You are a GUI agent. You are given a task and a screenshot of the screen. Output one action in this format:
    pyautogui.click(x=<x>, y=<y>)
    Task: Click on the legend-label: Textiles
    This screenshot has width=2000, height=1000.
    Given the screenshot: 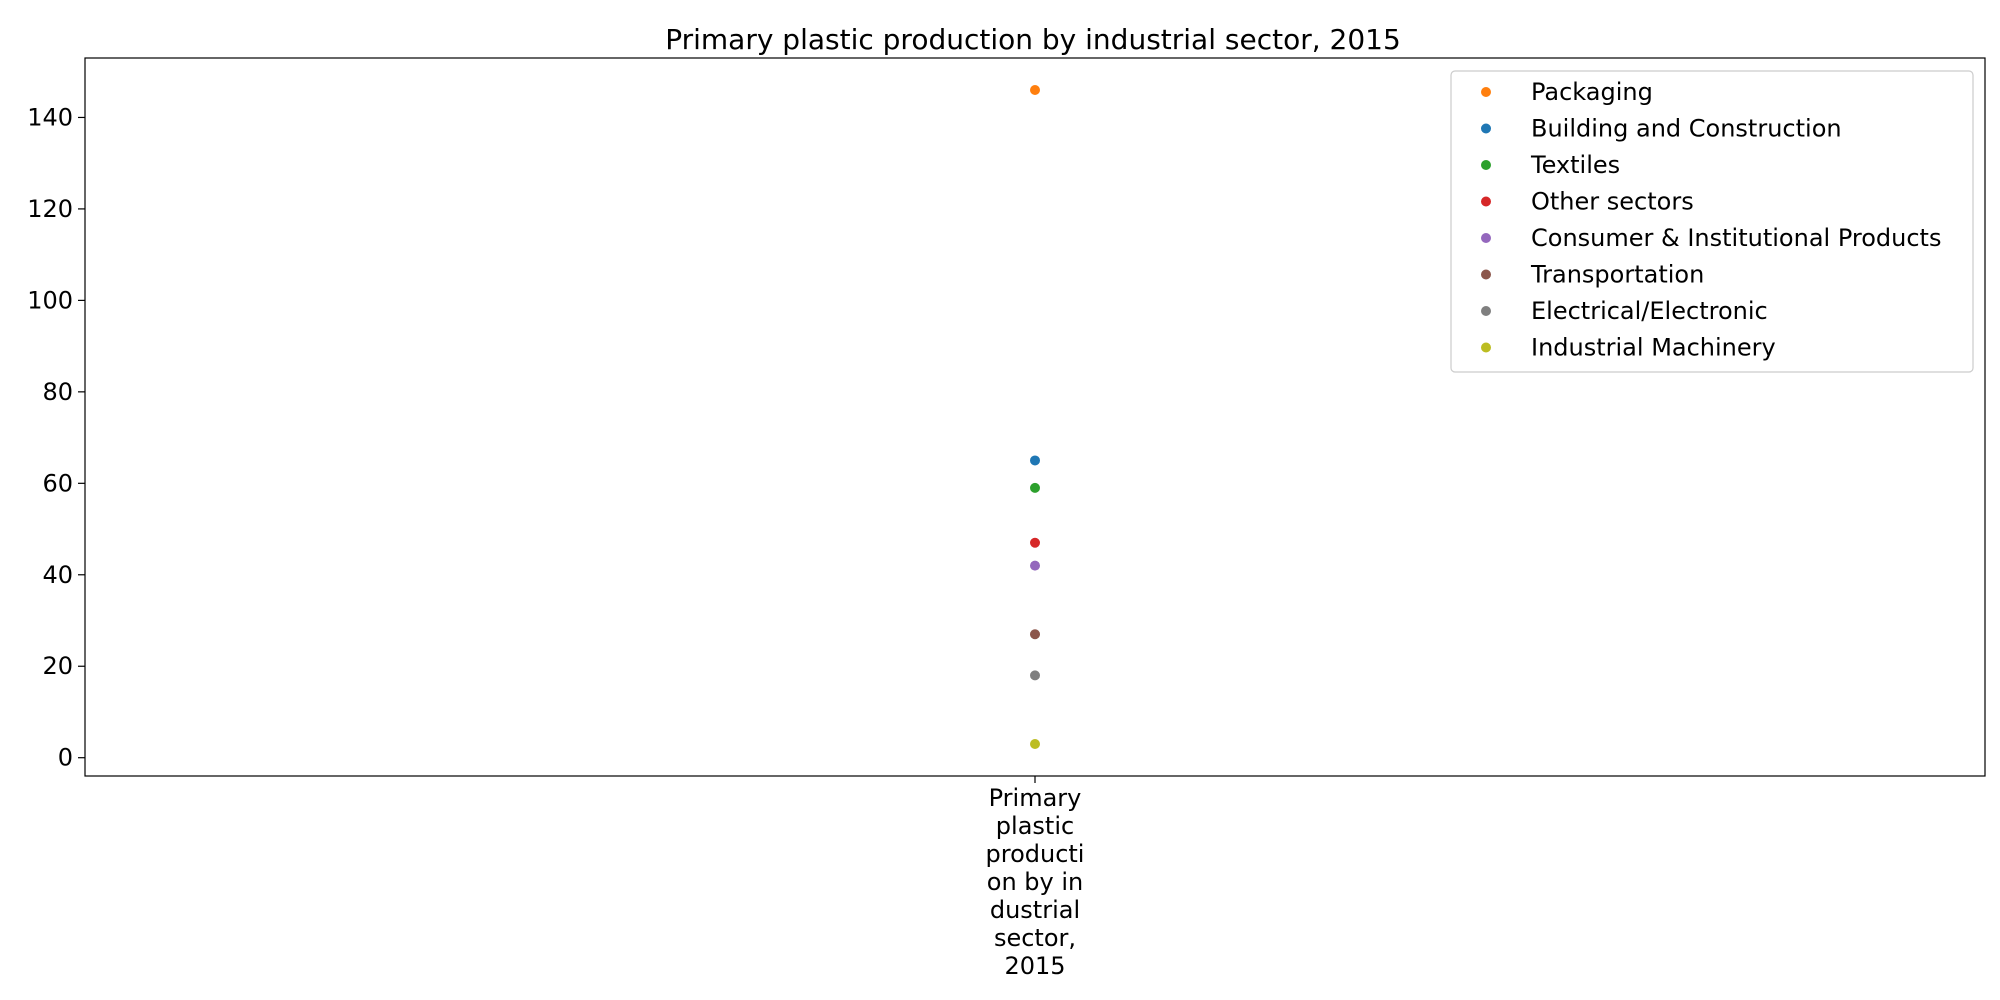 What is the action you would take?
    pyautogui.click(x=1575, y=165)
    